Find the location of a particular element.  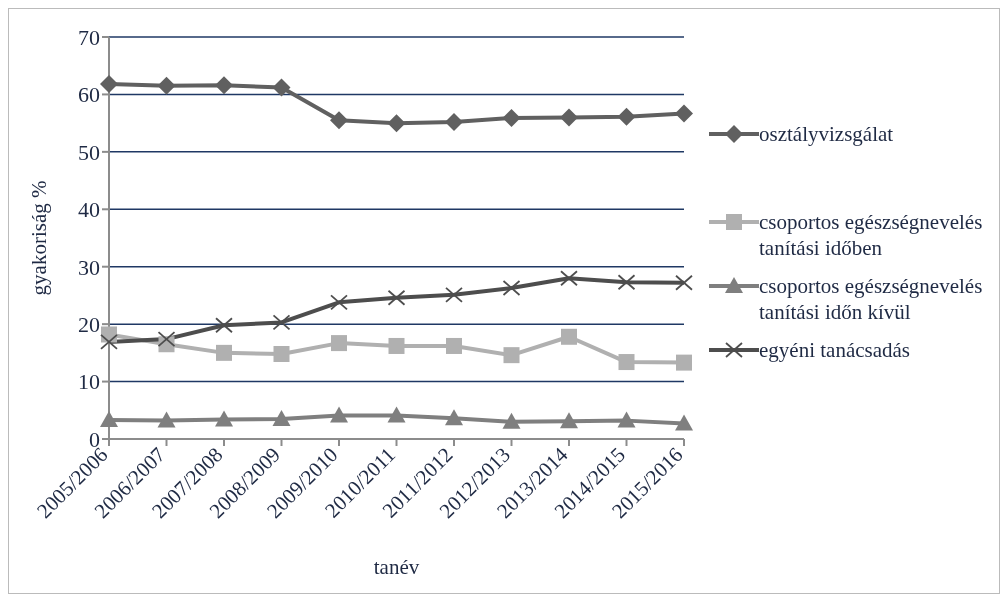

legend-label: egyéni tanácsadás is located at coordinates (835, 350).